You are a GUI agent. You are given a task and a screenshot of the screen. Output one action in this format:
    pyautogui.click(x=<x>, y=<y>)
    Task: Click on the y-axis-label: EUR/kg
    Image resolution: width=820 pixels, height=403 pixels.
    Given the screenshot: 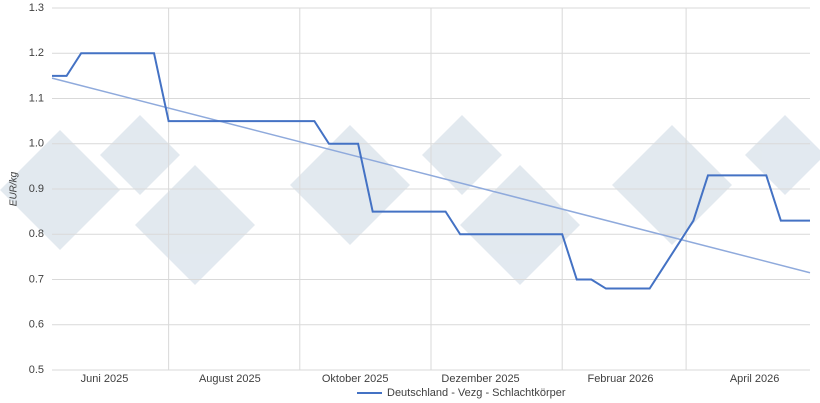 What is the action you would take?
    pyautogui.click(x=14, y=188)
    